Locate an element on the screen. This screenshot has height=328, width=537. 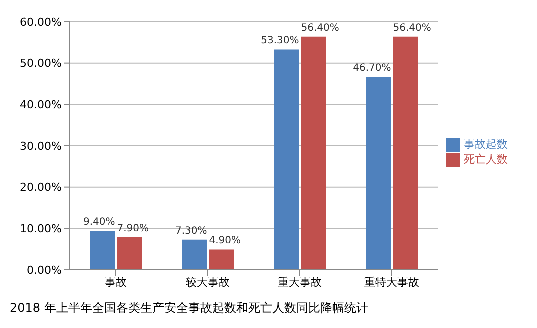
data-label: 4.90% is located at coordinates (225, 241).